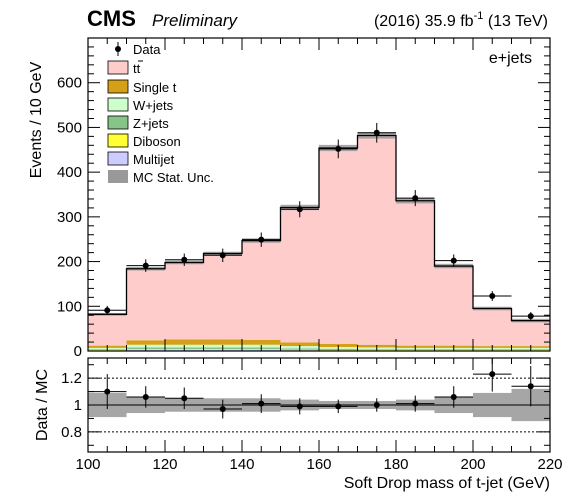 This screenshot has height=500, width=580. I want to click on y-tick-label-6: 600, so click(69, 83).